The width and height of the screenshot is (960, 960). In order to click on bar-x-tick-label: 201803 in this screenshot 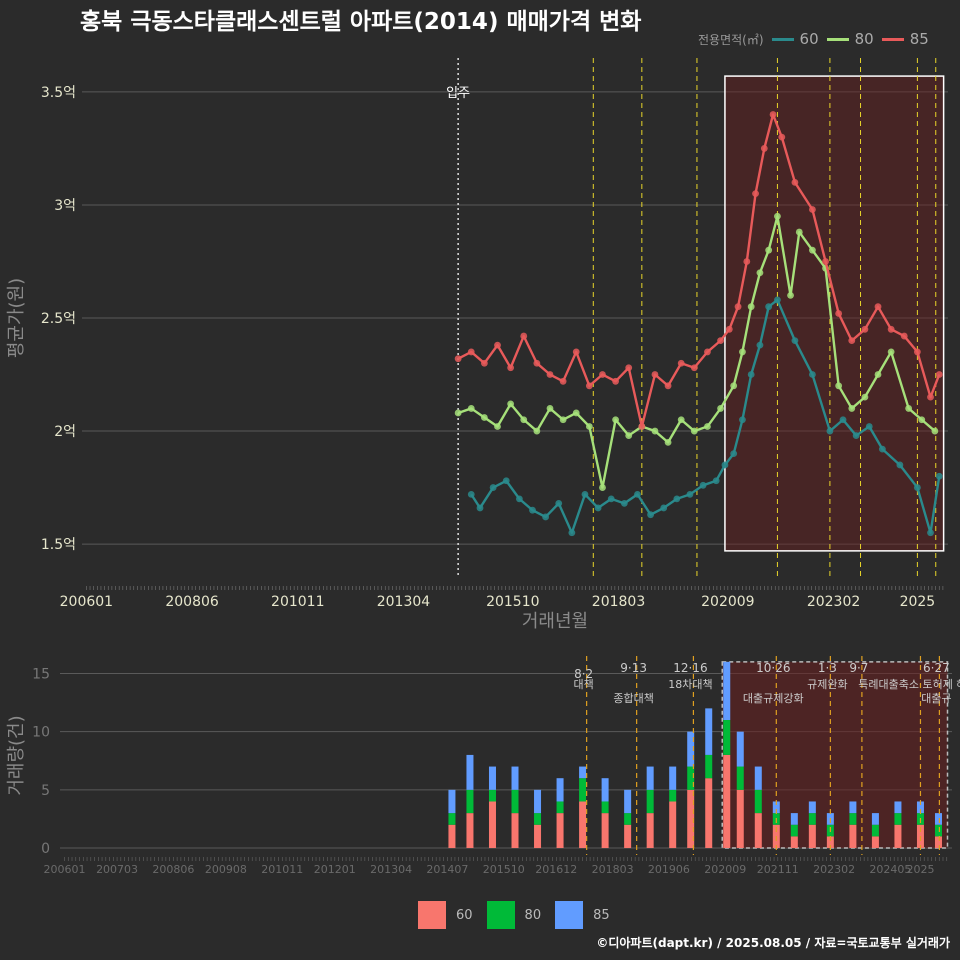, I will do `click(613, 869)`.